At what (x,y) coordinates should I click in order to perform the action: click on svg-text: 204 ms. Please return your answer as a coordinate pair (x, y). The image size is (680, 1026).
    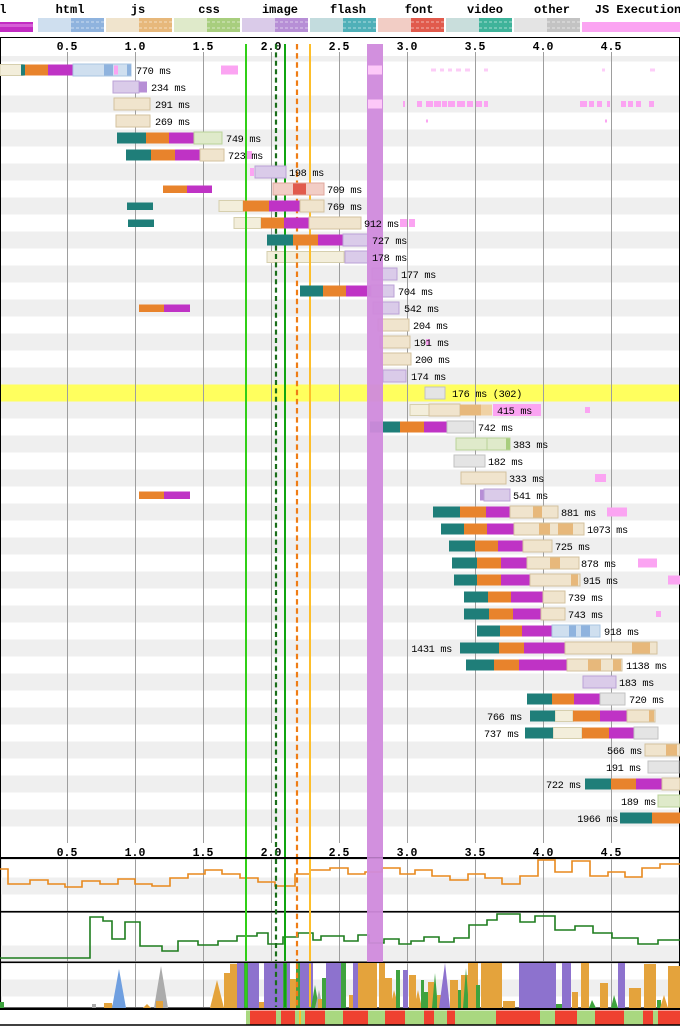
    Looking at the image, I should click on (430, 327).